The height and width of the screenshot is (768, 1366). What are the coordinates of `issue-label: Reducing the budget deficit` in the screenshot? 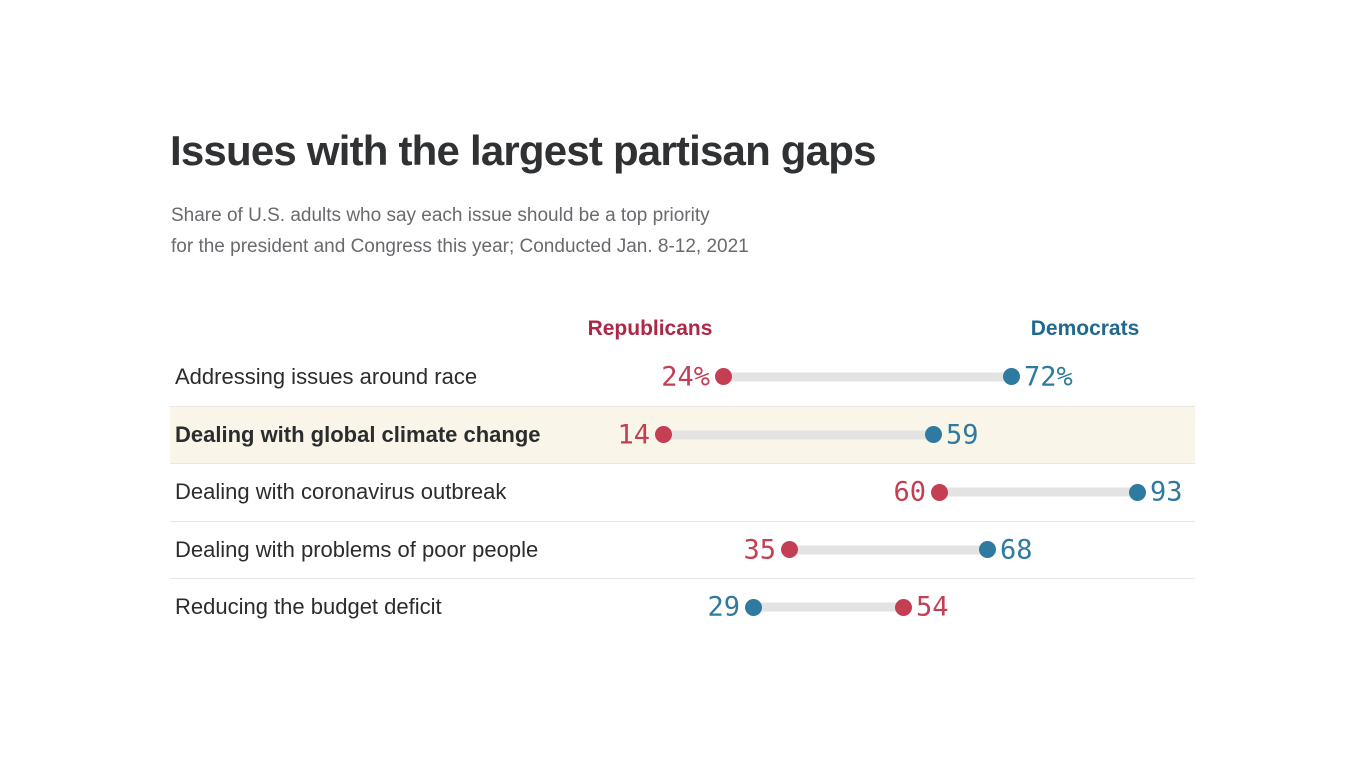 It's located at (308, 607).